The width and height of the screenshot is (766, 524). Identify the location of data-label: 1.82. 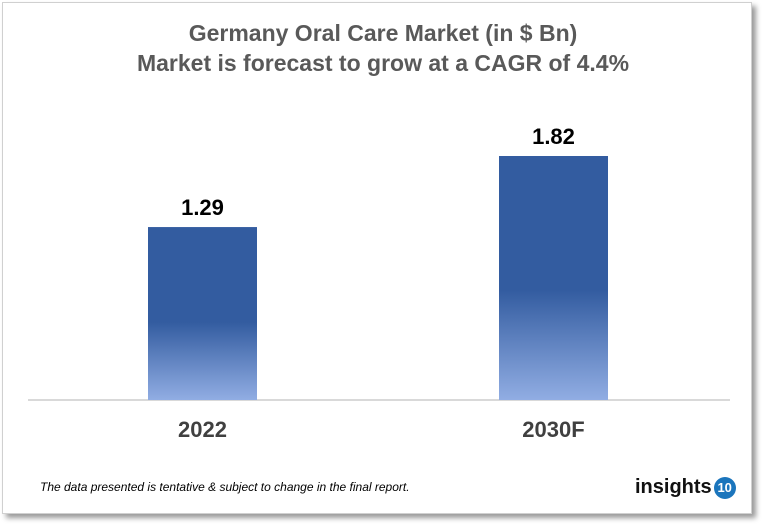
(553, 136).